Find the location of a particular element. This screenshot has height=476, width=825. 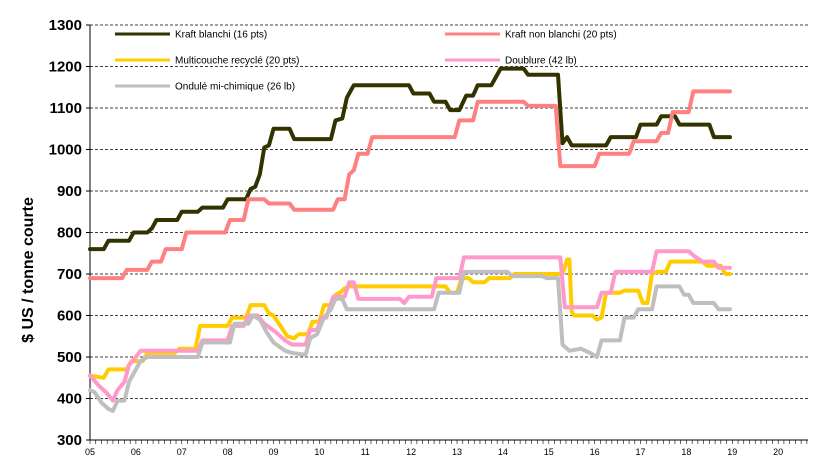

x-tick-label: 19 is located at coordinates (732, 452).